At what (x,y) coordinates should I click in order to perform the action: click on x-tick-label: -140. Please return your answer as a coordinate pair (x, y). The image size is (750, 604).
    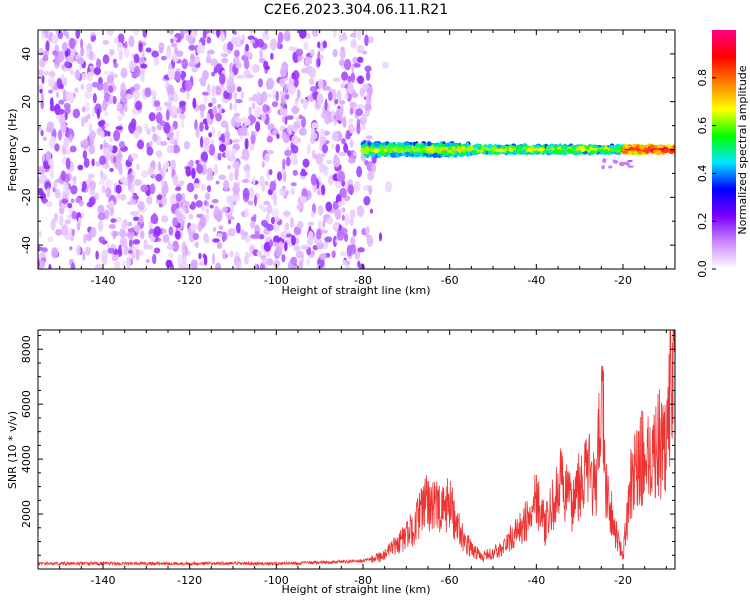
    Looking at the image, I should click on (103, 580).